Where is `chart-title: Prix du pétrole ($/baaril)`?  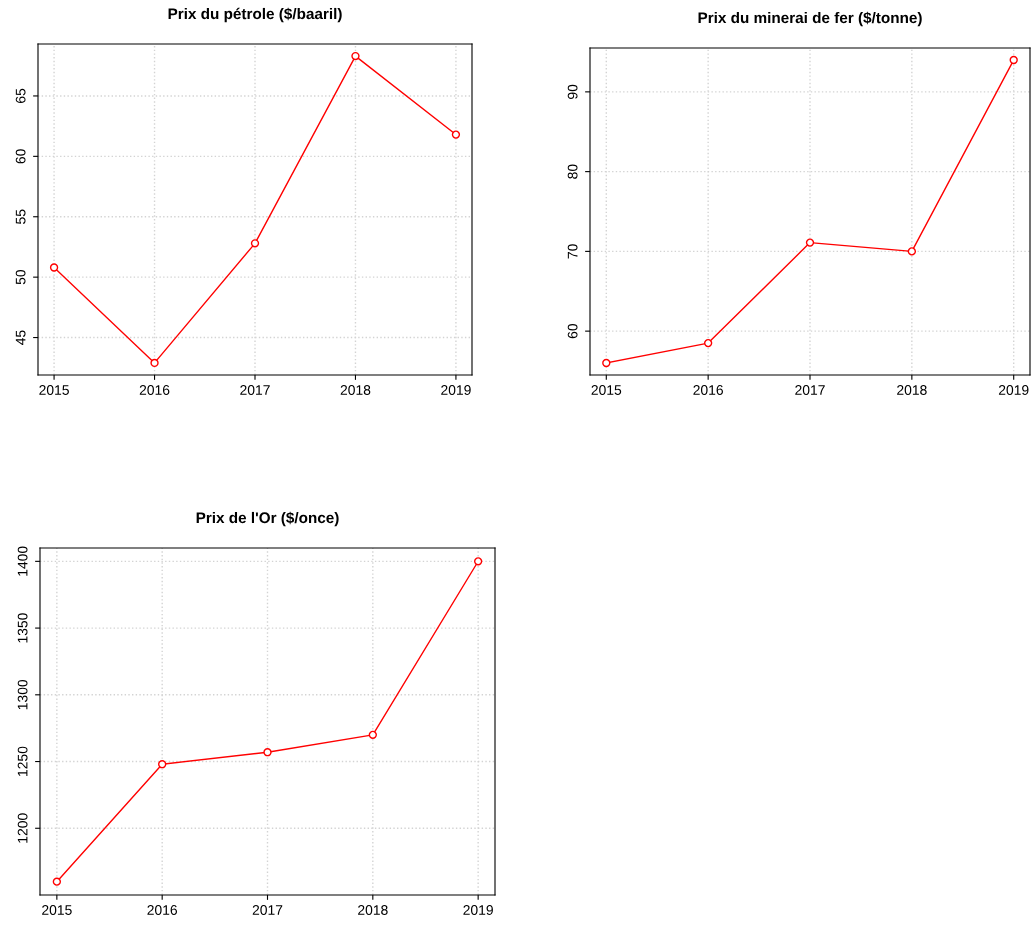 chart-title: Prix du pétrole ($/baaril) is located at coordinates (255, 15).